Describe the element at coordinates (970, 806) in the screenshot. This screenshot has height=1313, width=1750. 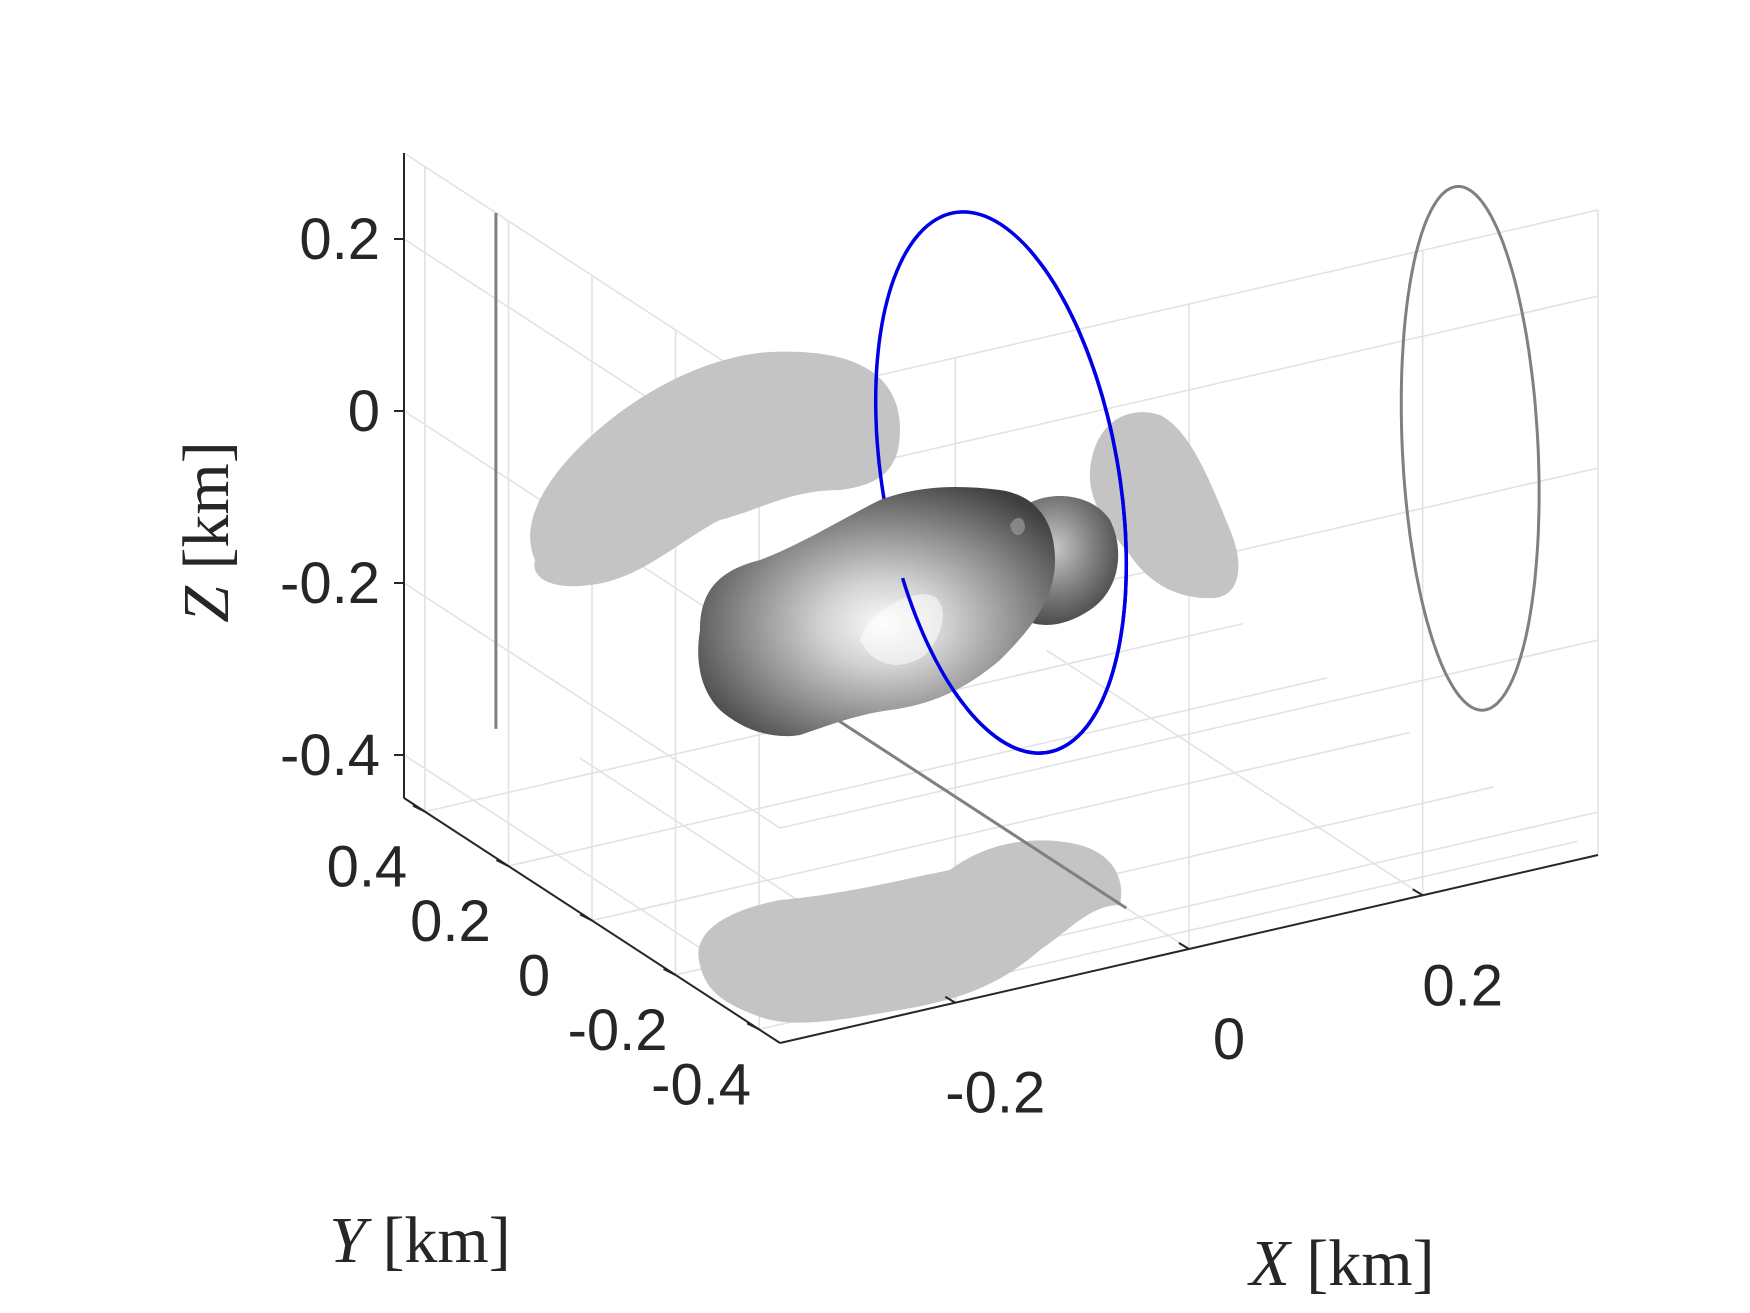
I see `orbit-projection-floor` at that location.